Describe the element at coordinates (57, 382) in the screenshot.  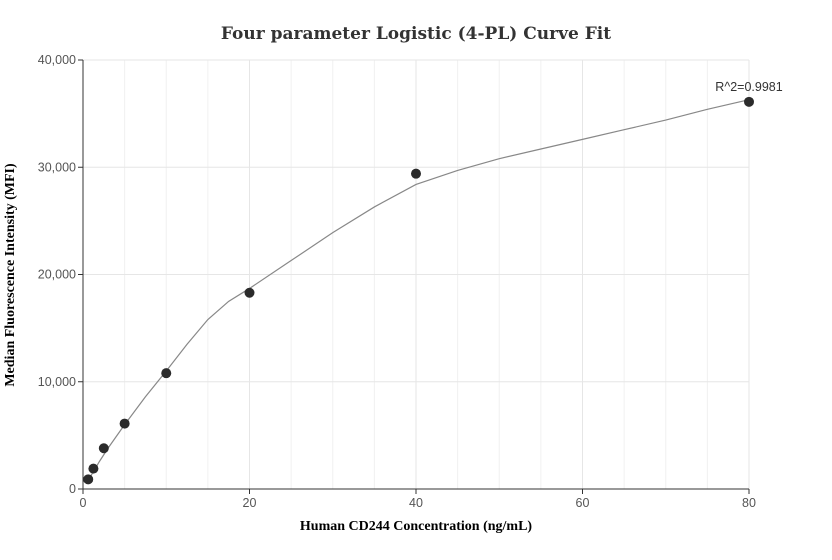
I see `y-tick-label: 10,000` at that location.